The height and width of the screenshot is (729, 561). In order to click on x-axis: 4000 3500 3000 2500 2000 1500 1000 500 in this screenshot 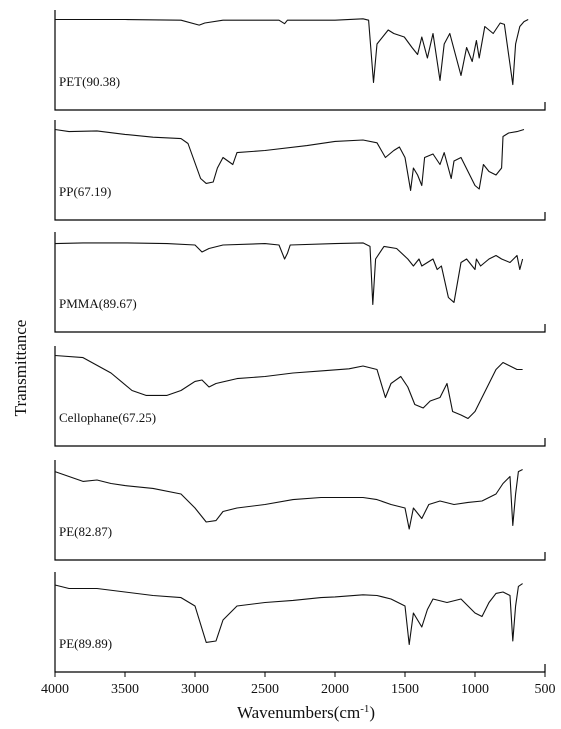, I will do `click(298, 684)`.